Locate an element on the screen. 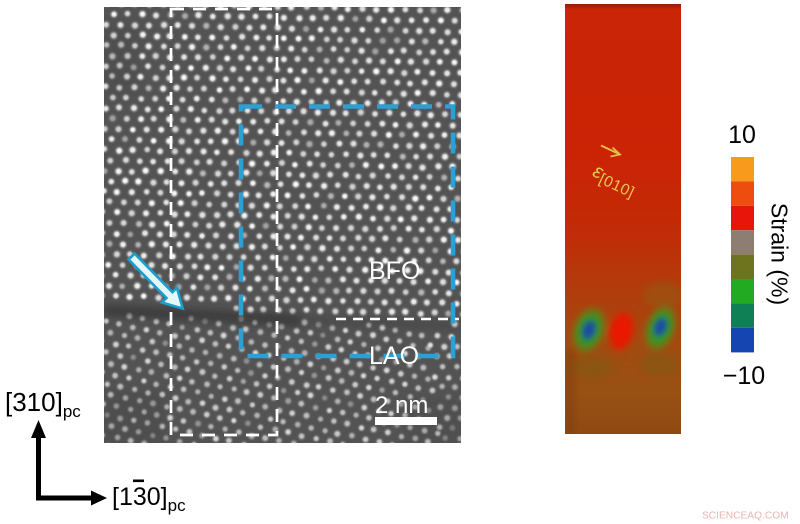 The image size is (800, 524). svg-text: BFO is located at coordinates (394, 271).